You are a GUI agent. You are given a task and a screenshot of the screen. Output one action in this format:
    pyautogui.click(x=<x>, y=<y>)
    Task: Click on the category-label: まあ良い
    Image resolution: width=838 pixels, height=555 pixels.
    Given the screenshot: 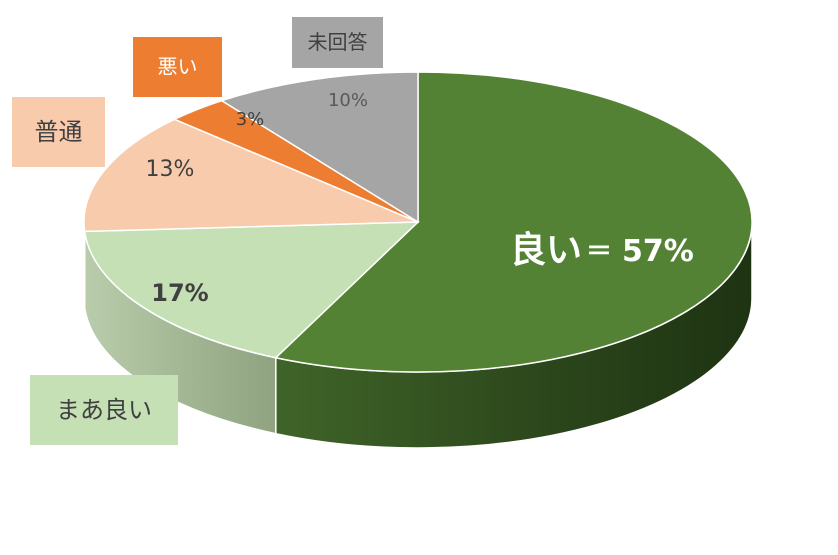 What is the action you would take?
    pyautogui.click(x=104, y=410)
    